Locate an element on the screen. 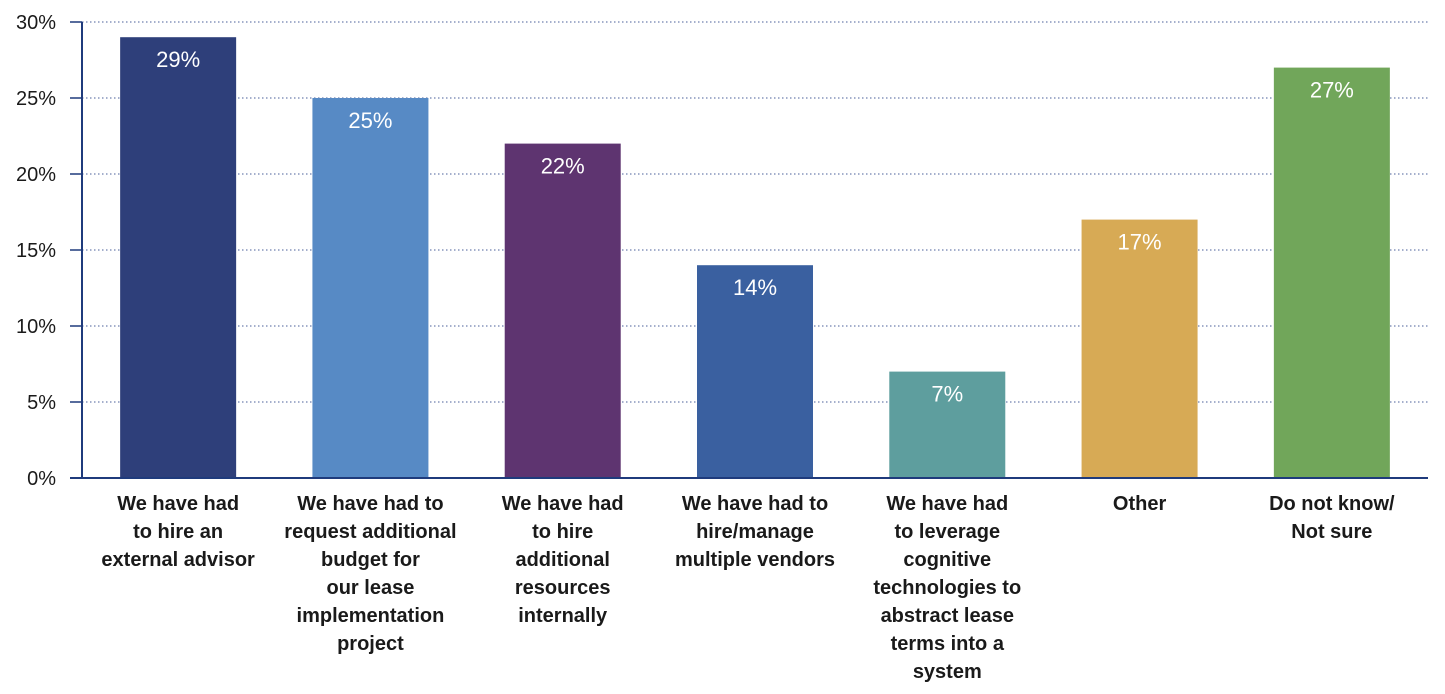 This screenshot has width=1445, height=694. category-label: Other is located at coordinates (1140, 504).